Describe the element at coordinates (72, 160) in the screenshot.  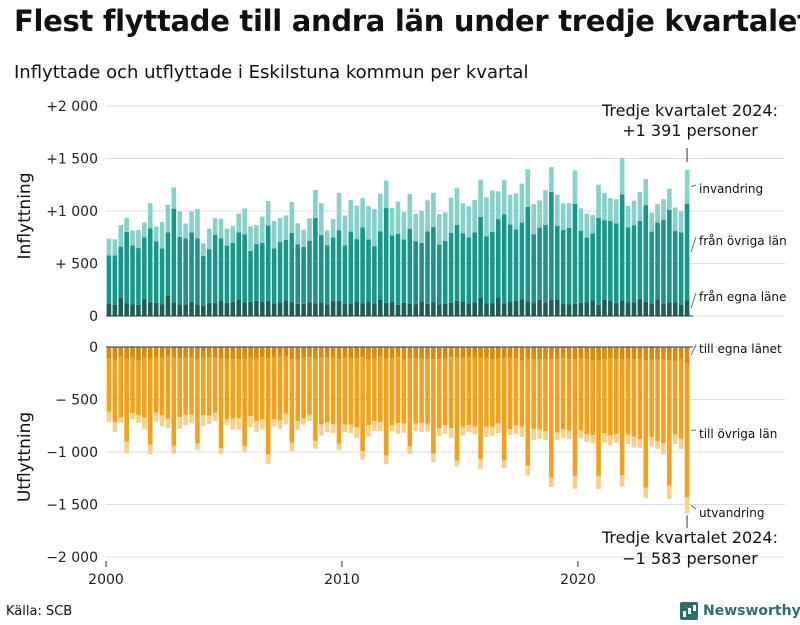
I see `y-tick-label: +1 500` at that location.